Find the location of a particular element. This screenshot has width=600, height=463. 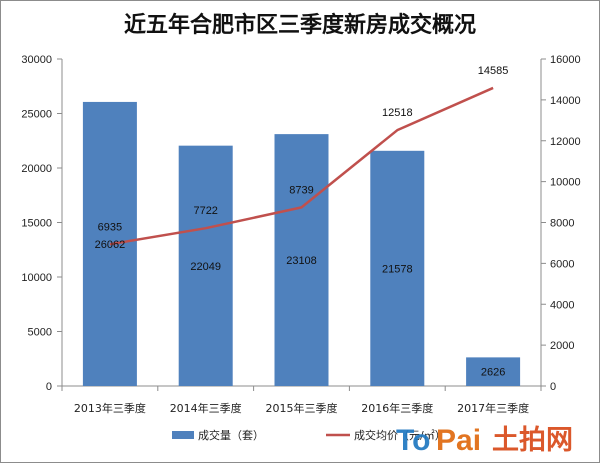

y-tick-label-right: 4000 is located at coordinates (562, 305).